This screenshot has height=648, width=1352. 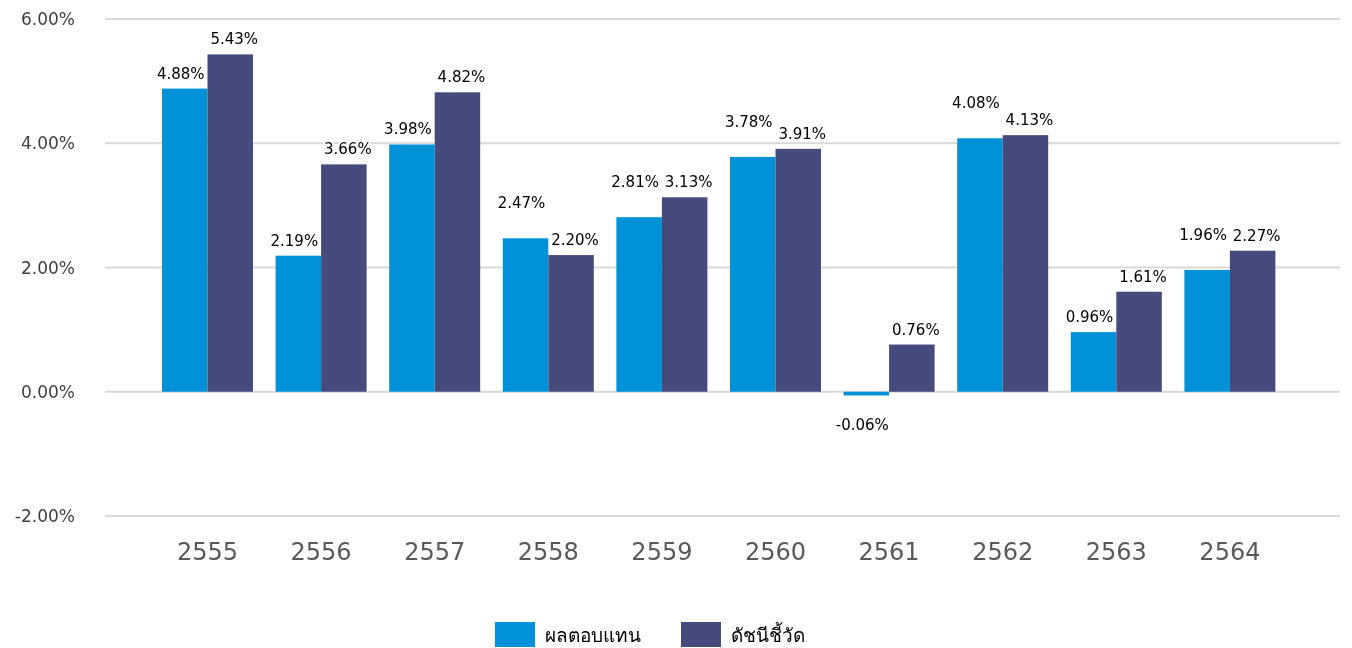 What do you see at coordinates (180, 73) in the screenshot?
I see `data-label: 4.88%` at bounding box center [180, 73].